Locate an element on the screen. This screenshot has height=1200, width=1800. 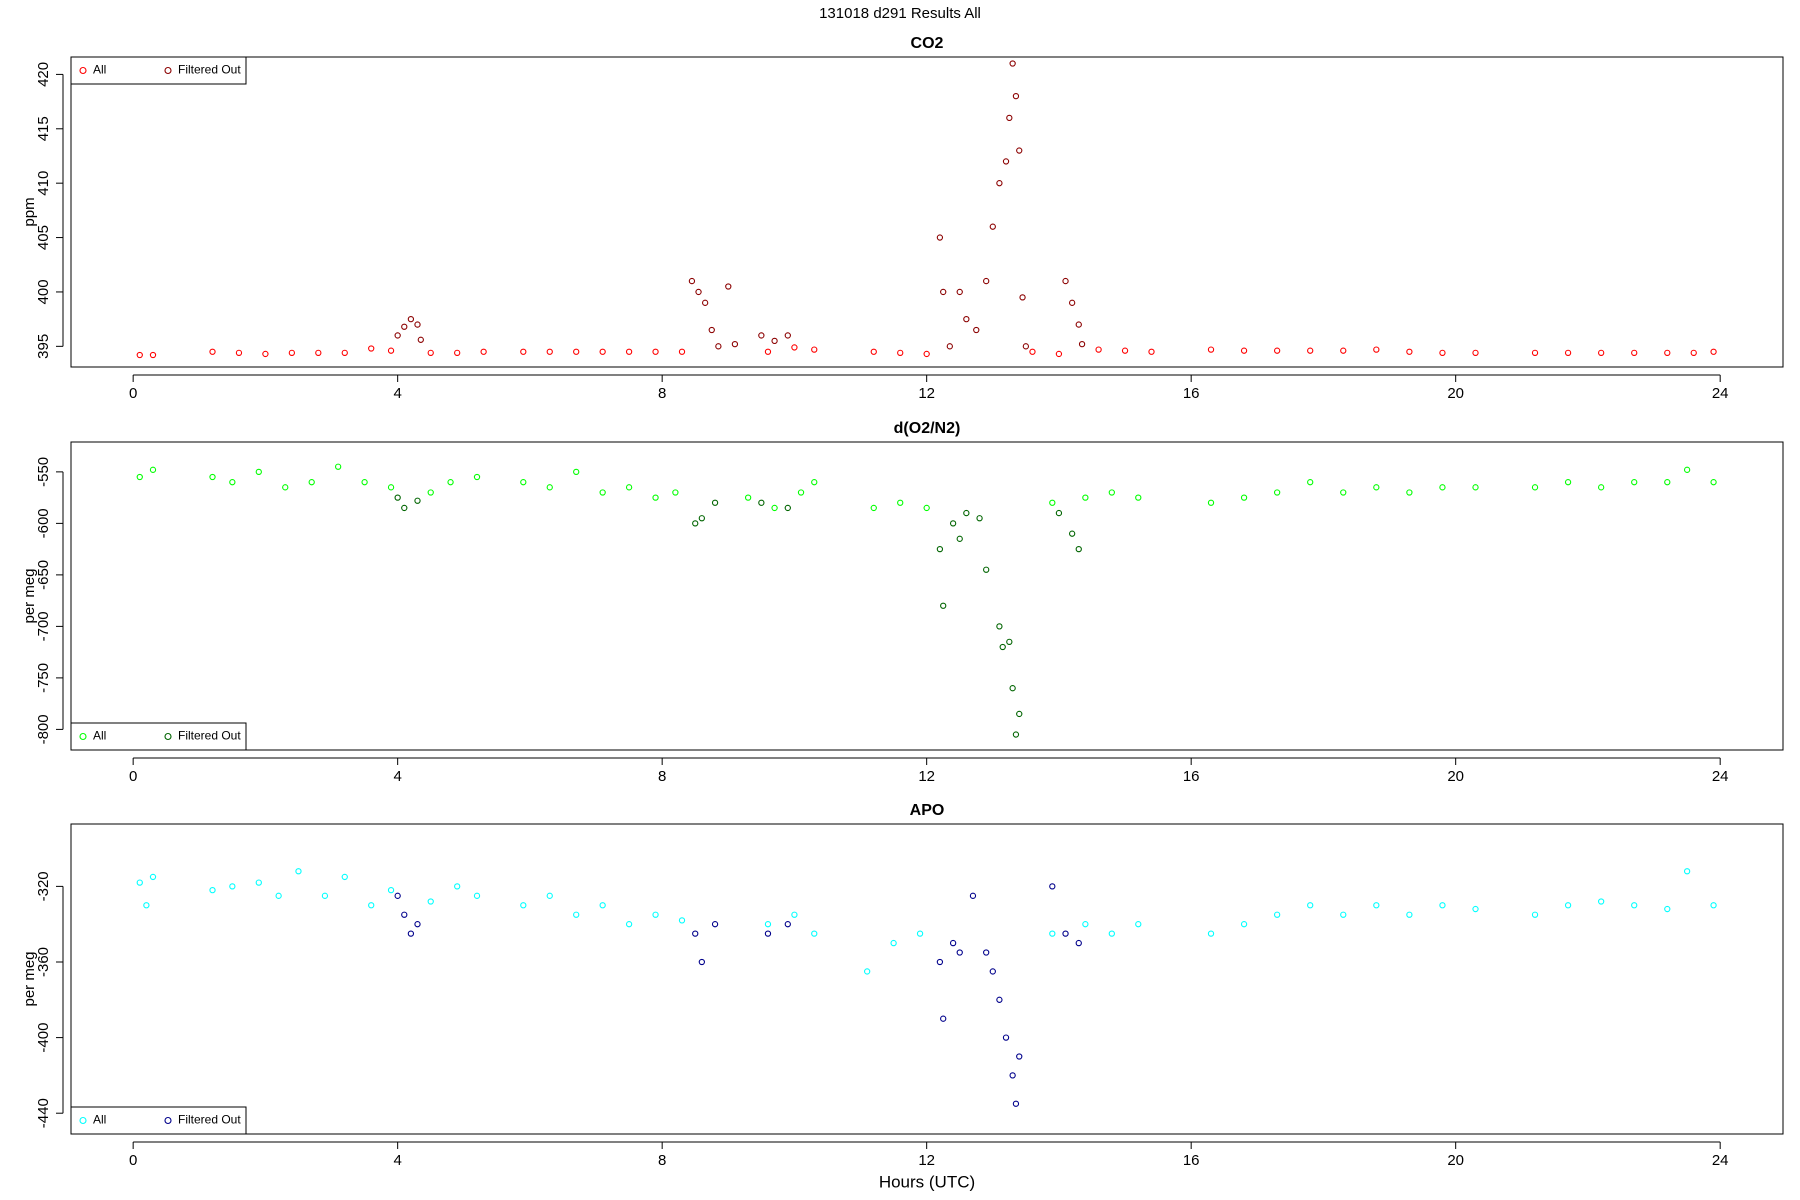
legend-label: All is located at coordinates (99, 70).